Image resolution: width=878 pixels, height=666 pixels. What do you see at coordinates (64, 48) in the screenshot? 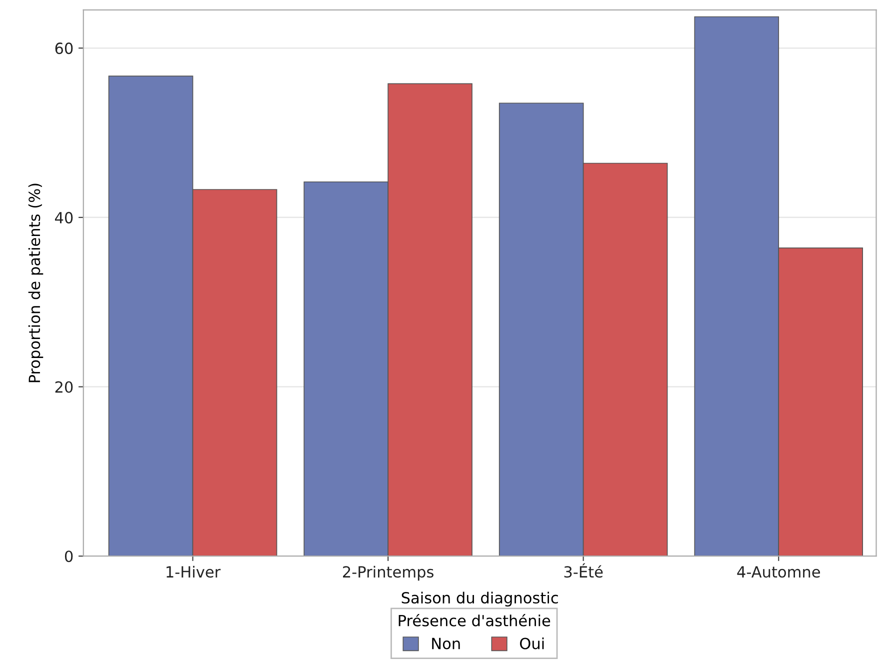
I see `y-tick-label: 60` at bounding box center [64, 48].